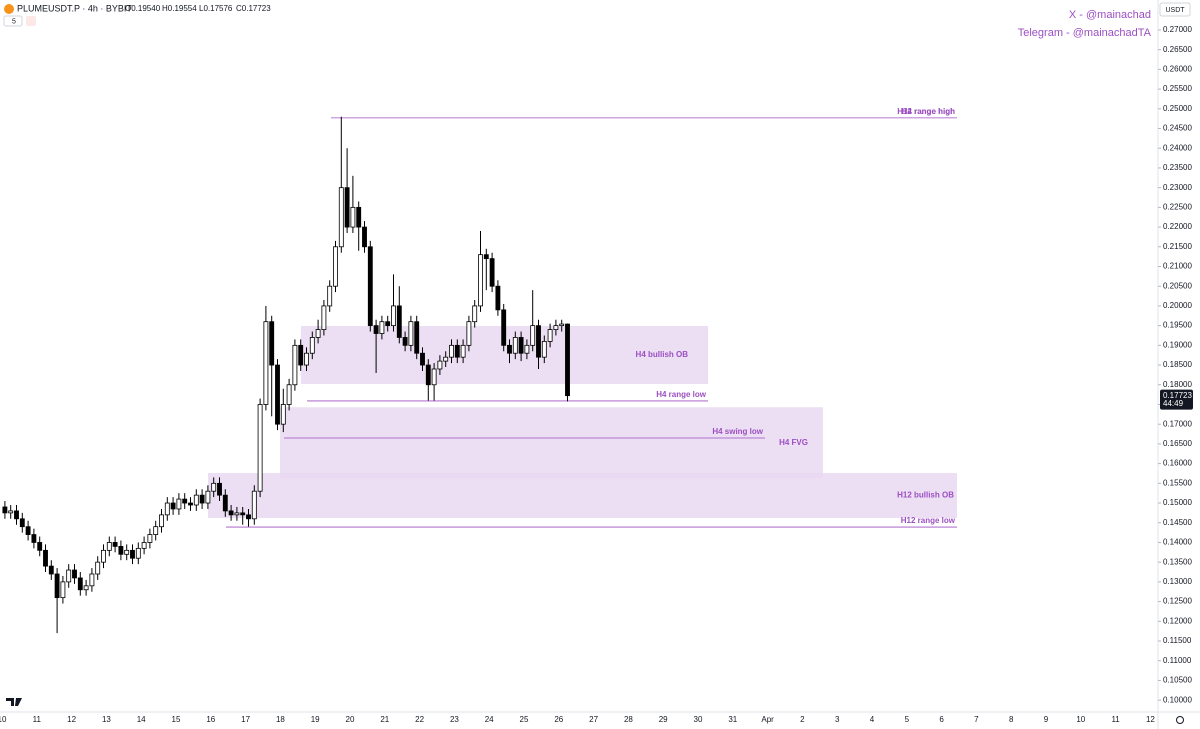 The width and height of the screenshot is (1200, 729). I want to click on y-tick-label: 0.19500, so click(1177, 325).